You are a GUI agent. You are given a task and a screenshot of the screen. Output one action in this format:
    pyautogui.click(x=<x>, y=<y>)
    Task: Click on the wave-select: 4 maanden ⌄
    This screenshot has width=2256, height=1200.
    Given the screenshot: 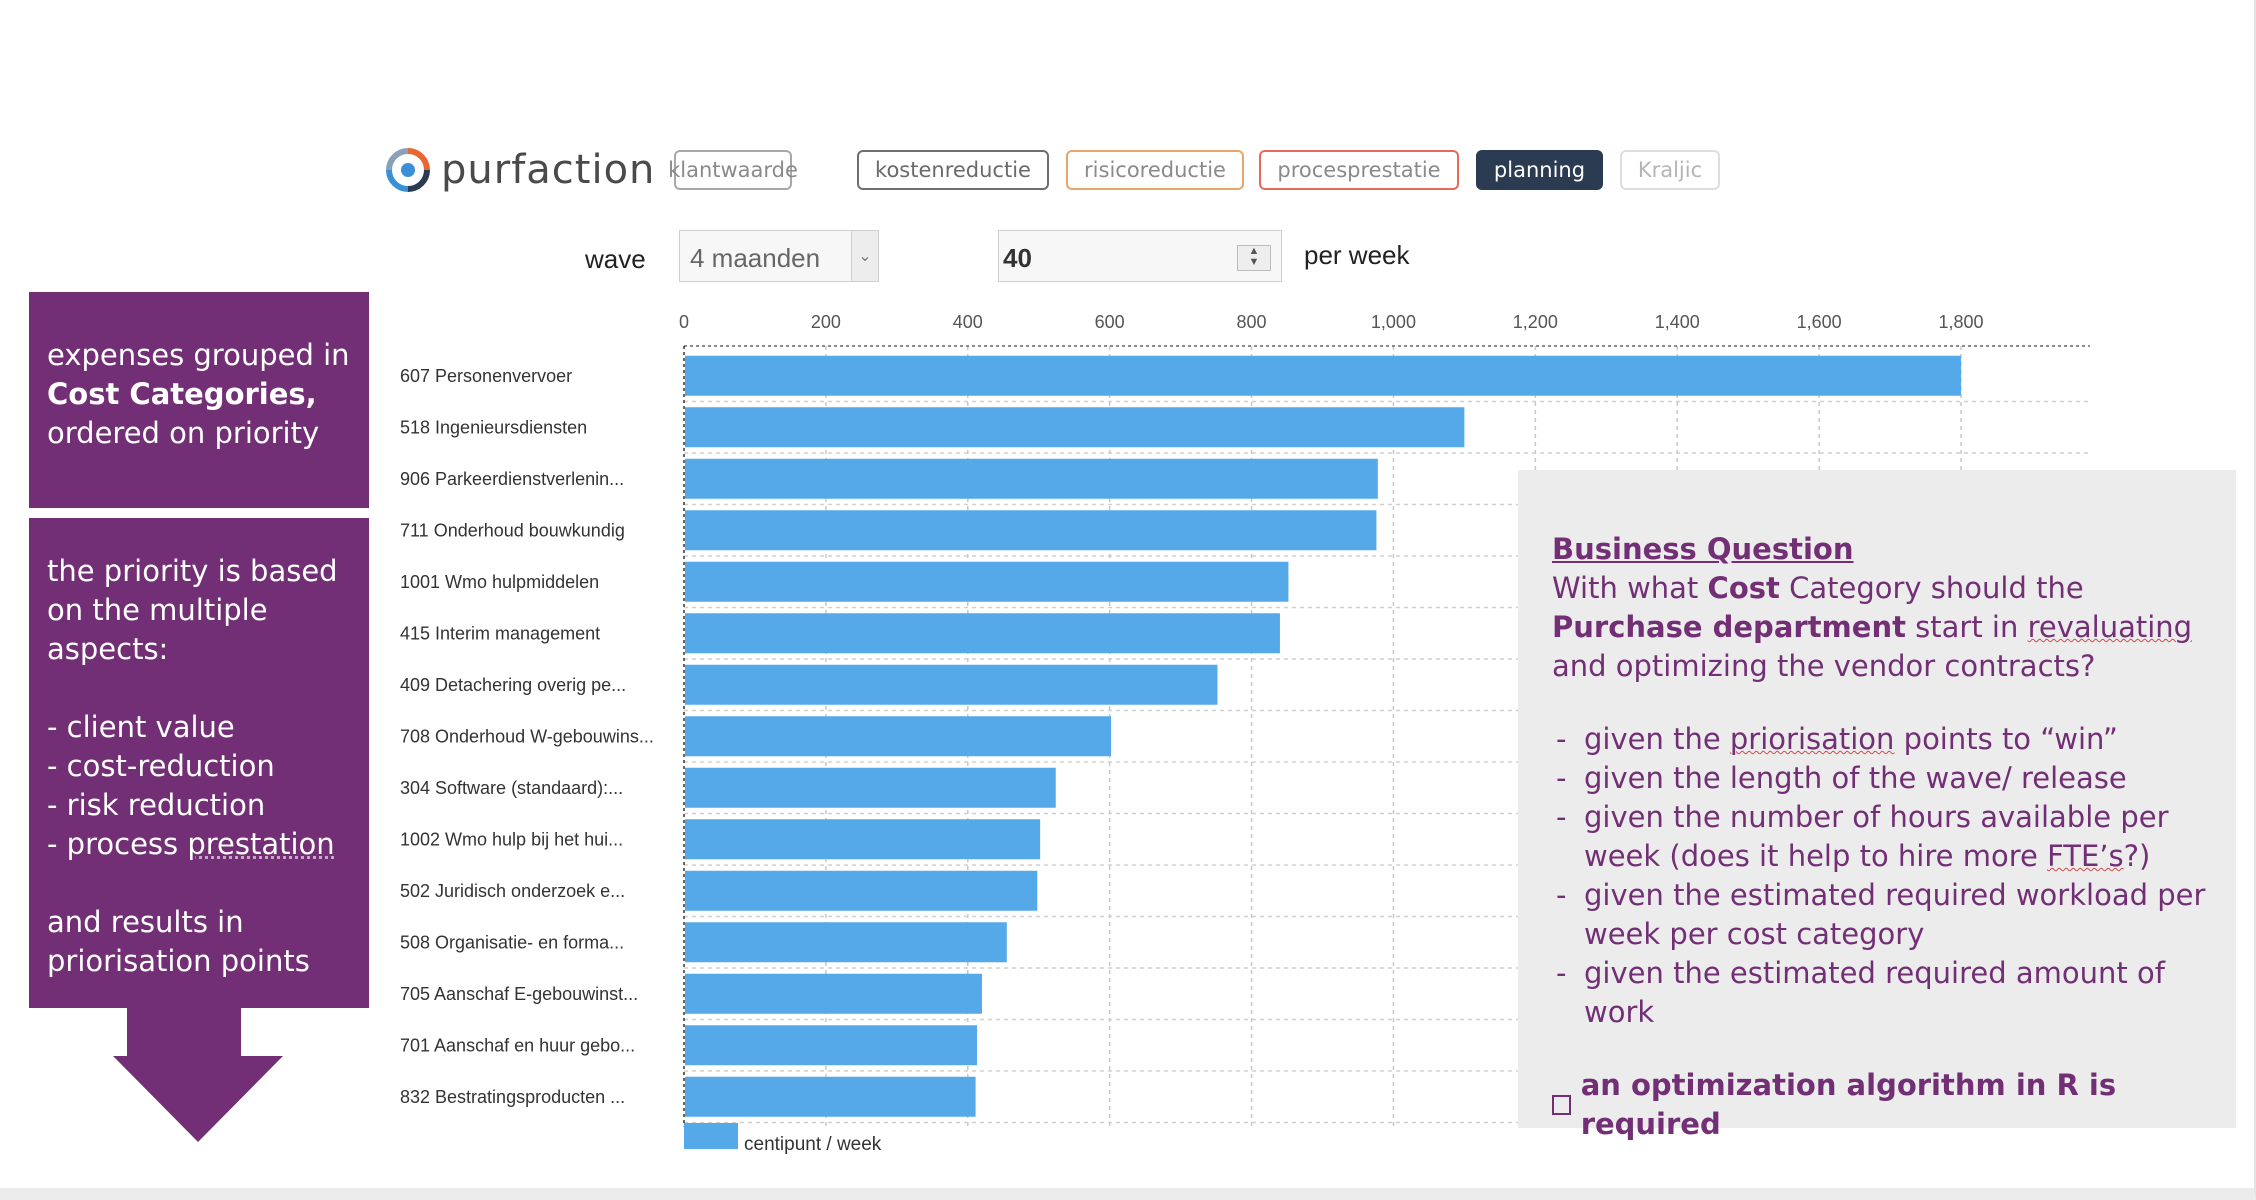 What is the action you would take?
    pyautogui.click(x=779, y=256)
    